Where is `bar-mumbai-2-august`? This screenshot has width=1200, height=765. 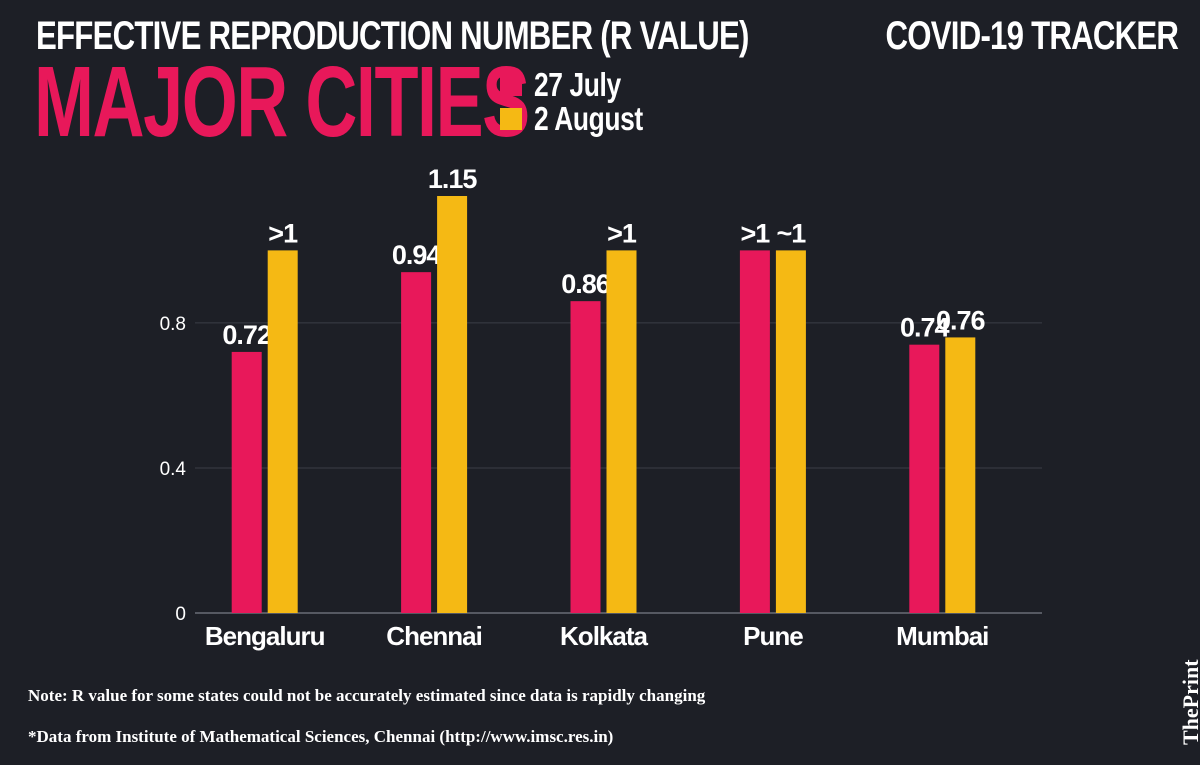 bar-mumbai-2-august is located at coordinates (960, 475).